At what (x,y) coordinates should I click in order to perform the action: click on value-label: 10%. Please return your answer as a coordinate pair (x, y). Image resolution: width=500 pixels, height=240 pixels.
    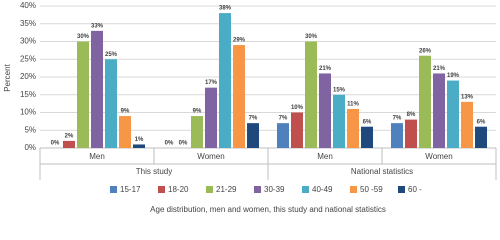
    Looking at the image, I should click on (297, 108).